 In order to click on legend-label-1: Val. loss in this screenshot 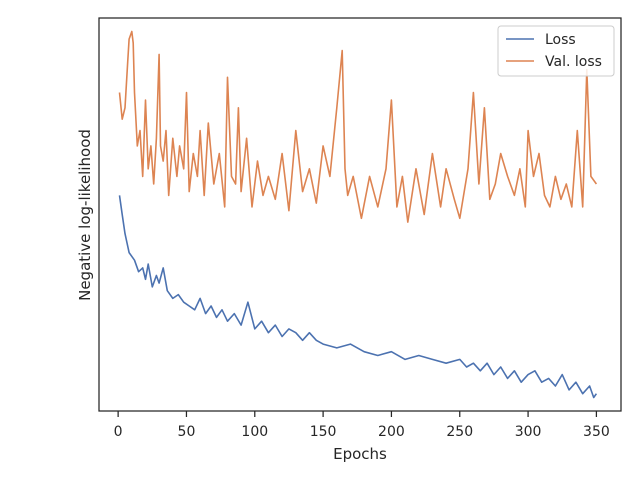, I will do `click(573, 62)`.